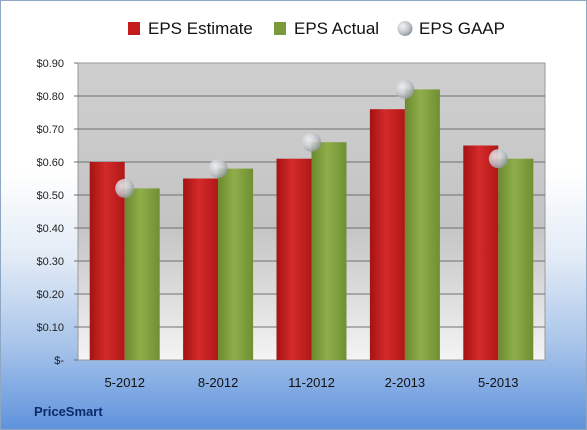 The width and height of the screenshot is (587, 430). Describe the element at coordinates (124, 382) in the screenshot. I see `x-tick-label: 5-2012` at that location.